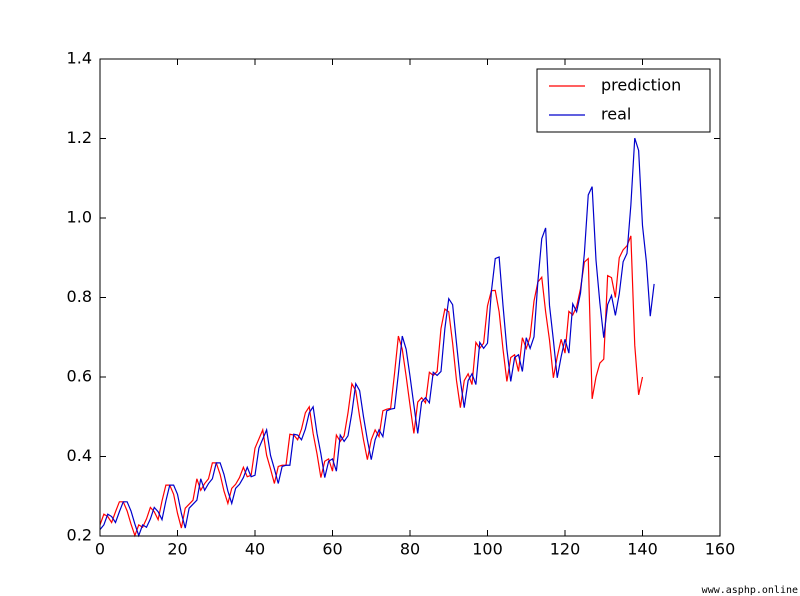 This screenshot has width=800, height=596. I want to click on x-tick-label: 60, so click(332, 549).